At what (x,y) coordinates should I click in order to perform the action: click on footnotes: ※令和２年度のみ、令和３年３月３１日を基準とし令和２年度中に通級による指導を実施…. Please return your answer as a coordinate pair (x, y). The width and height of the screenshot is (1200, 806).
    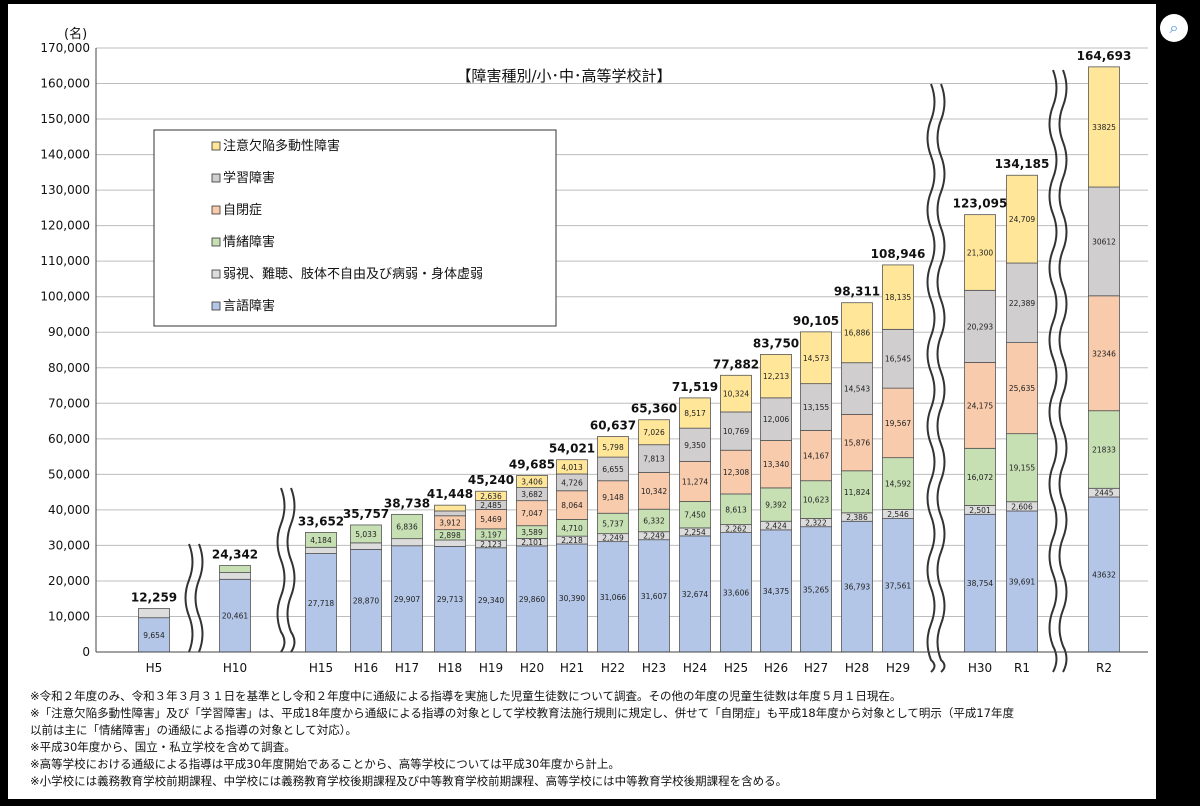
    Looking at the image, I should click on (595, 739).